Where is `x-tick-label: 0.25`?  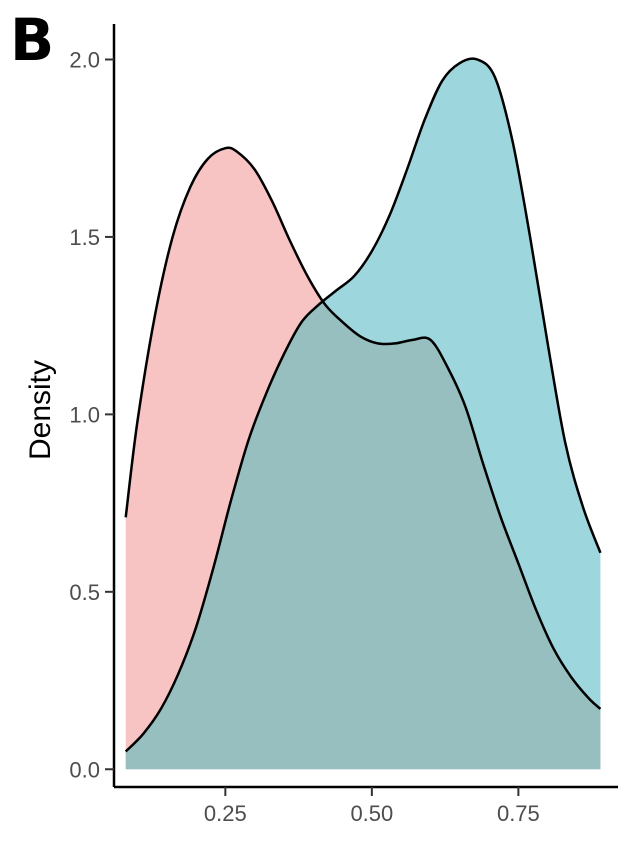
x-tick-label: 0.25 is located at coordinates (225, 813).